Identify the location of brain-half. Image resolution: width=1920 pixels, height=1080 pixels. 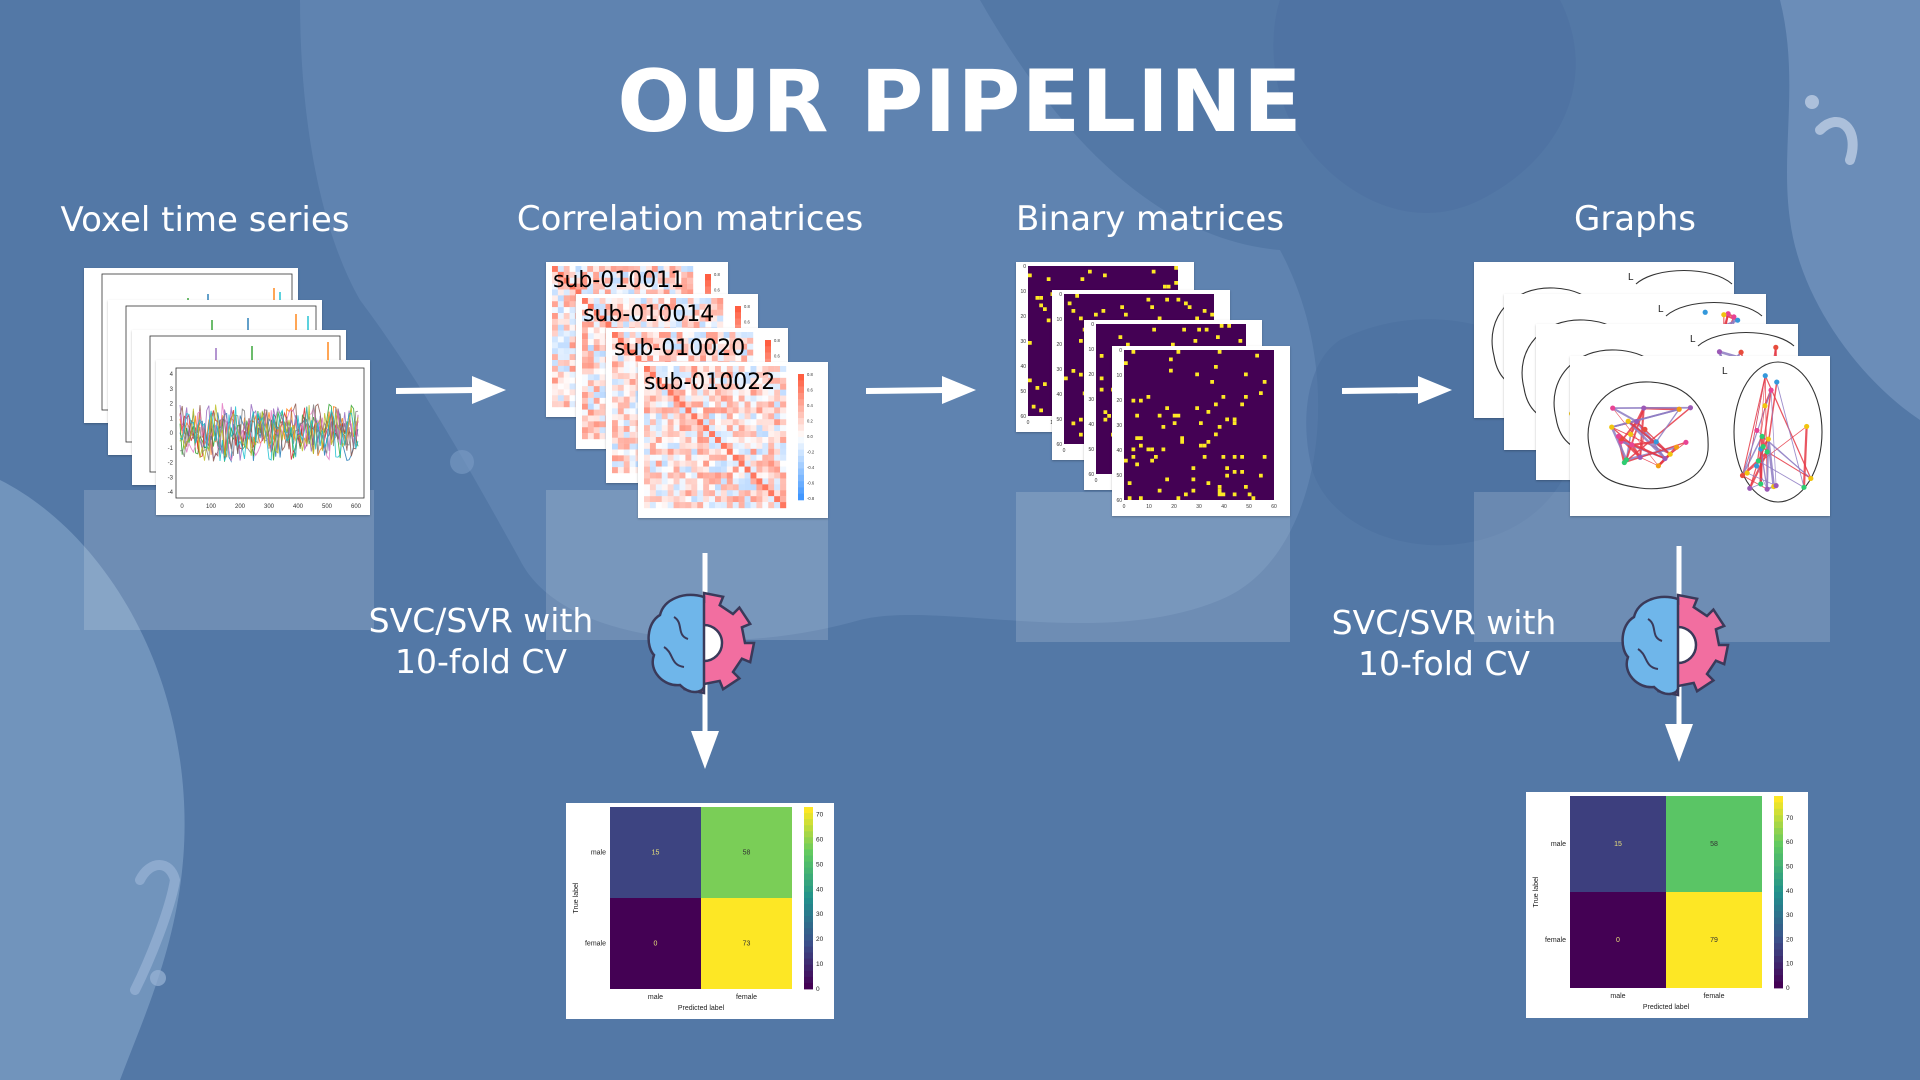
(1650, 645).